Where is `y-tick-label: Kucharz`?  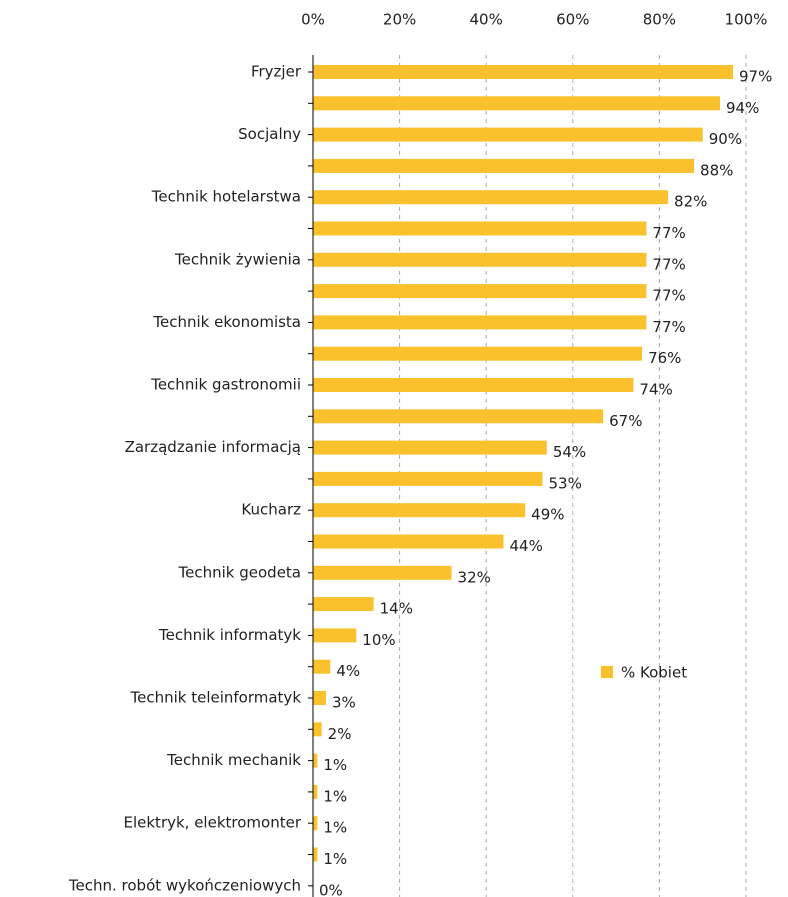 y-tick-label: Kucharz is located at coordinates (271, 510).